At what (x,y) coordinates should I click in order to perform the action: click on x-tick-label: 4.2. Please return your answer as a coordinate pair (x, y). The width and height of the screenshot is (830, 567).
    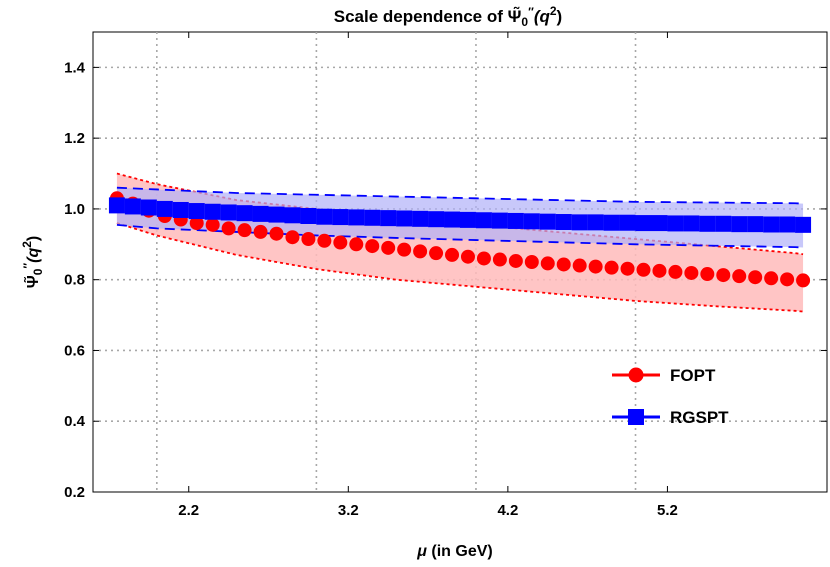
    Looking at the image, I should click on (507, 510).